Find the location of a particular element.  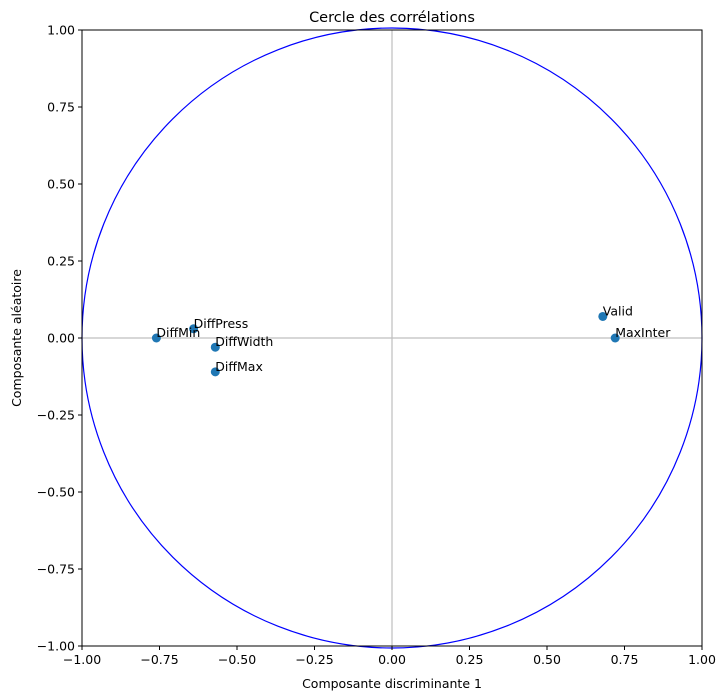

y-axis-title: Composante aléatoire is located at coordinates (16, 338).